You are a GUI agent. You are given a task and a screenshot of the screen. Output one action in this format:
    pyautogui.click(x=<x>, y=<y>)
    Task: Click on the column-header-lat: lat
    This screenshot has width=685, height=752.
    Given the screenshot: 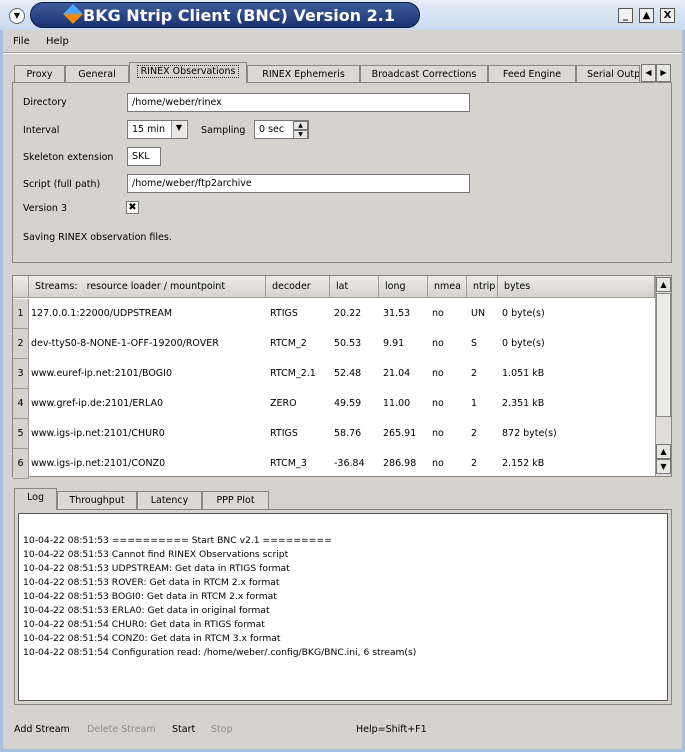 What is the action you would take?
    pyautogui.click(x=354, y=287)
    